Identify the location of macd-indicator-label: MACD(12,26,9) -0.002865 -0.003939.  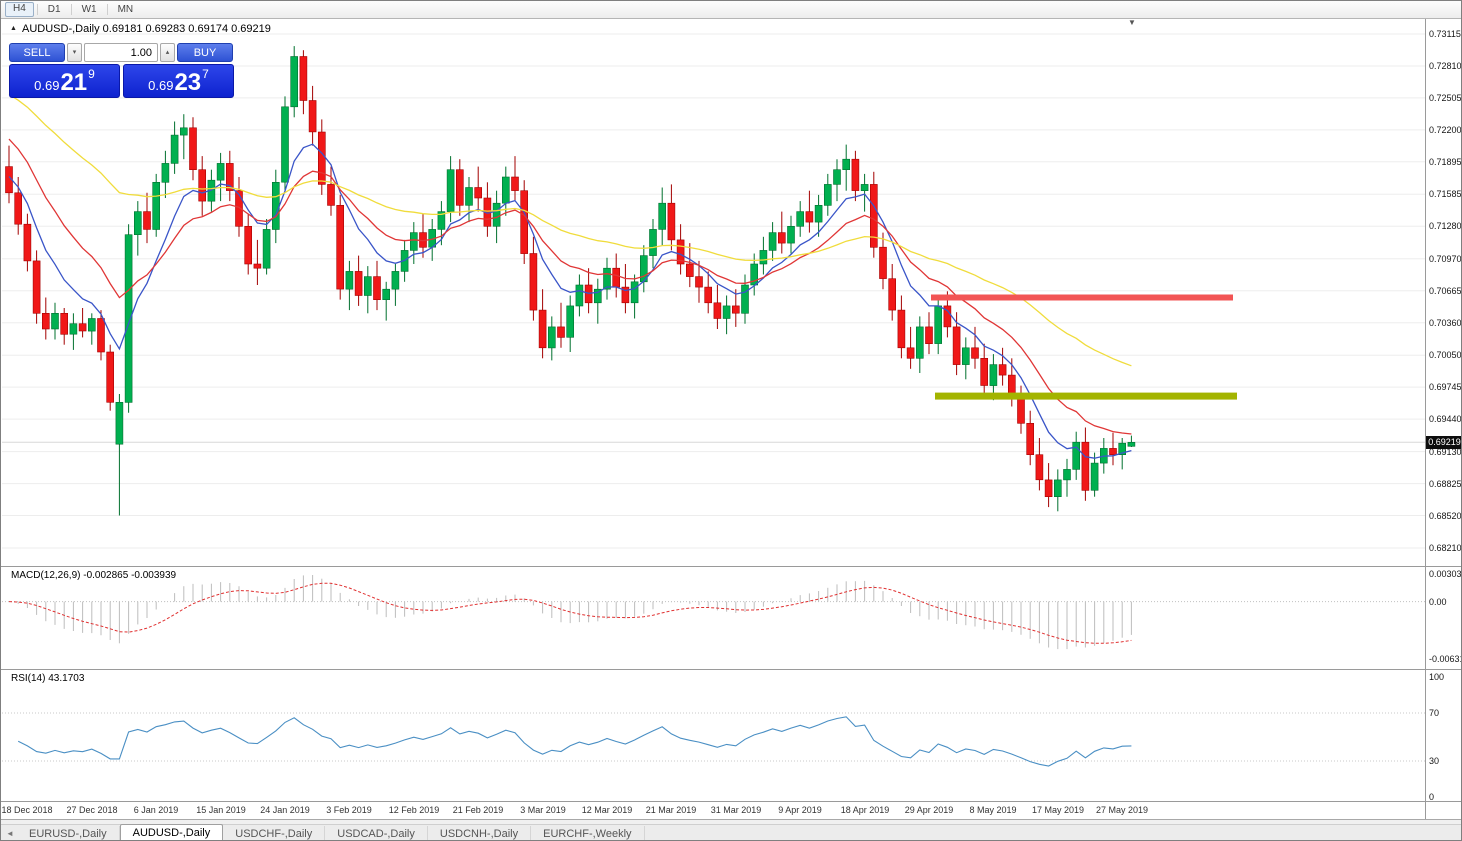
(94, 575).